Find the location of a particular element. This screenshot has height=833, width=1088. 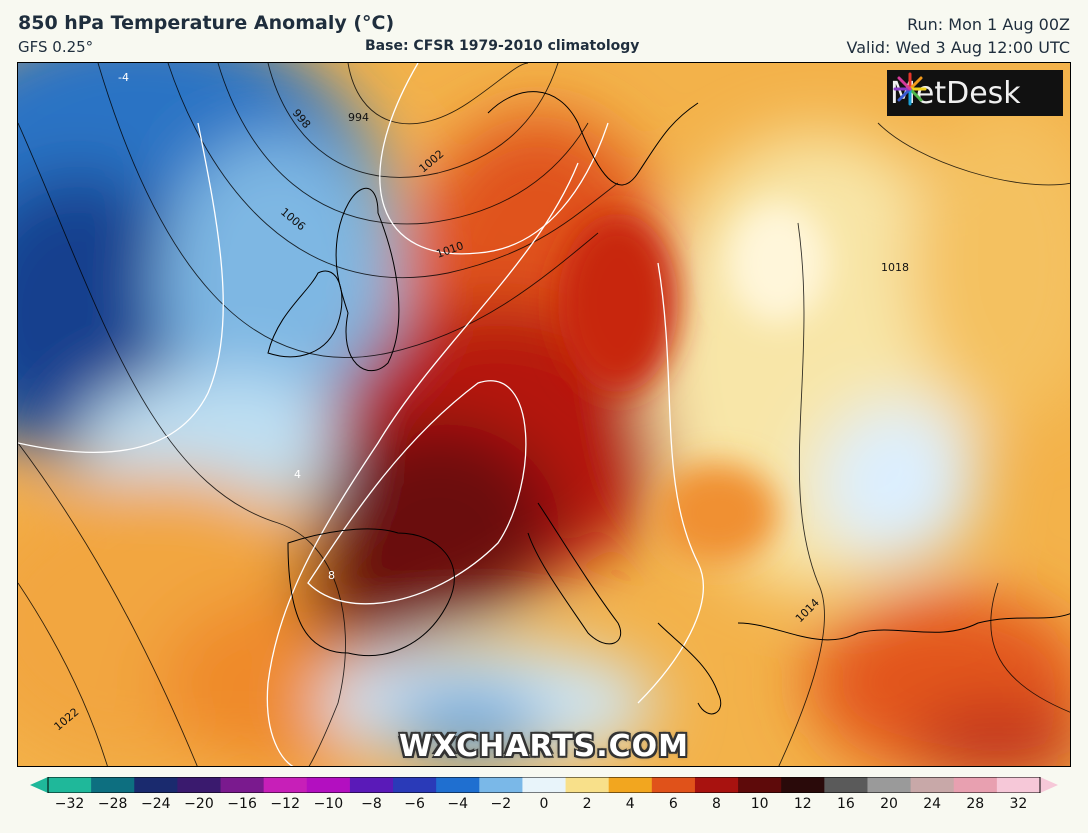

metdesk-logo-text: MetDesk is located at coordinates (955, 93).